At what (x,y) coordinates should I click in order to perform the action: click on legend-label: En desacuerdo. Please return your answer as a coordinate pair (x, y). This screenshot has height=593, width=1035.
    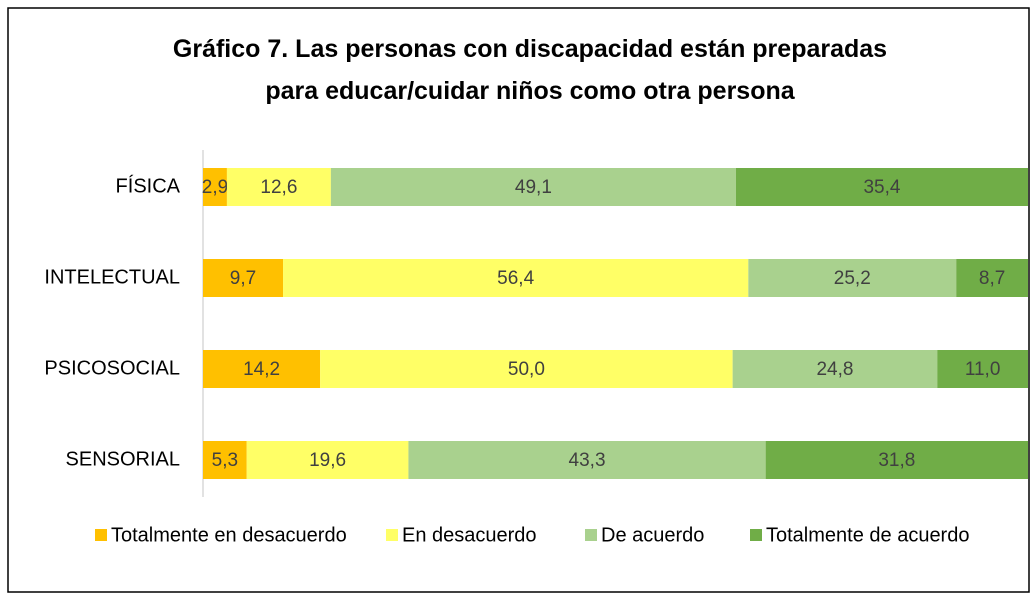
    Looking at the image, I should click on (469, 535).